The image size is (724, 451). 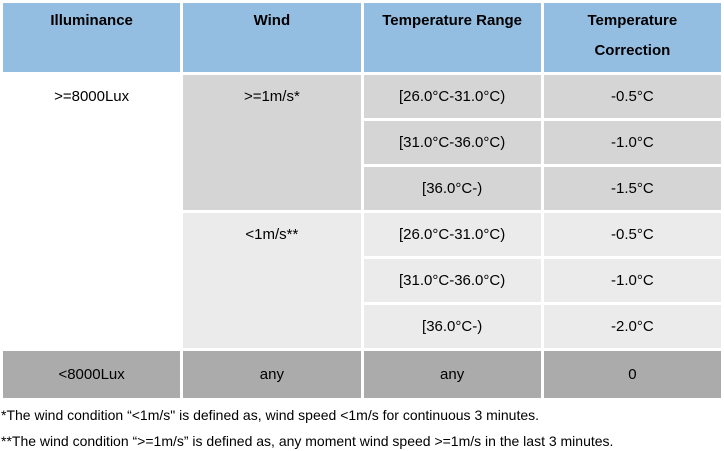 What do you see at coordinates (272, 374) in the screenshot?
I see `cell-wind-any: any` at bounding box center [272, 374].